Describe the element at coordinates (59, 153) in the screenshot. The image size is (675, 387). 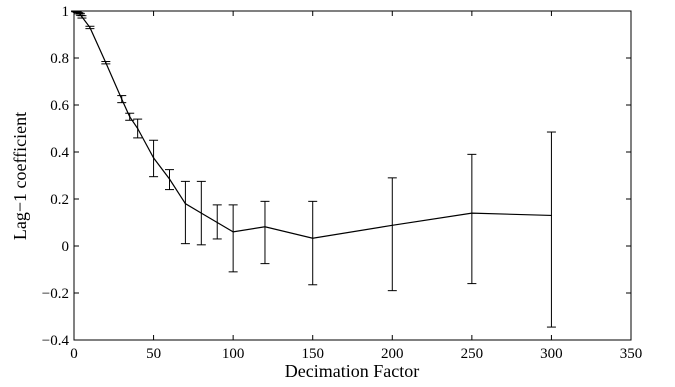
I see `y-tick-label: 0.4` at that location.